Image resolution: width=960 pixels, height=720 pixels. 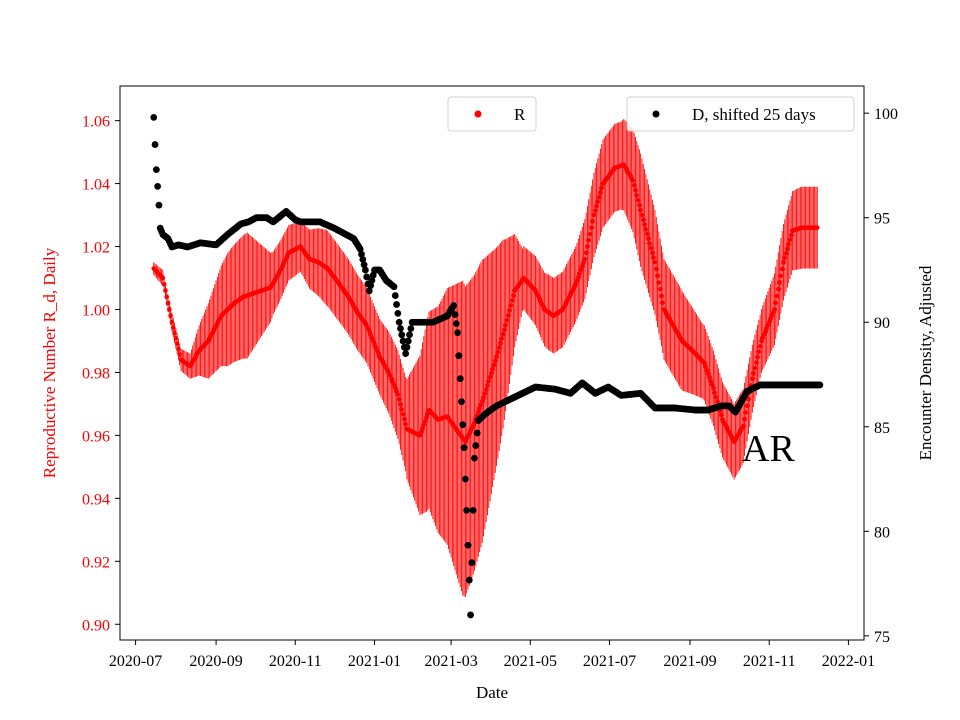 I want to click on legend-r-marker, so click(x=478, y=114).